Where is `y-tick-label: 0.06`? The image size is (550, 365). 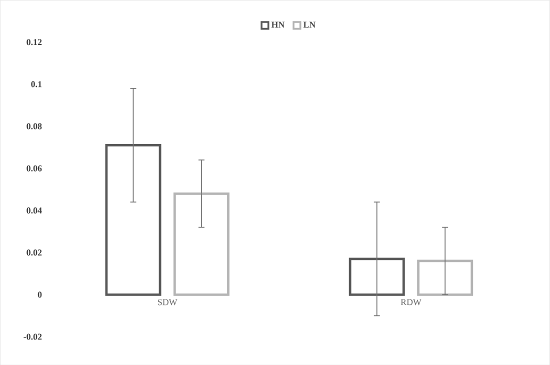 y-tick-label: 0.06 is located at coordinates (34, 168).